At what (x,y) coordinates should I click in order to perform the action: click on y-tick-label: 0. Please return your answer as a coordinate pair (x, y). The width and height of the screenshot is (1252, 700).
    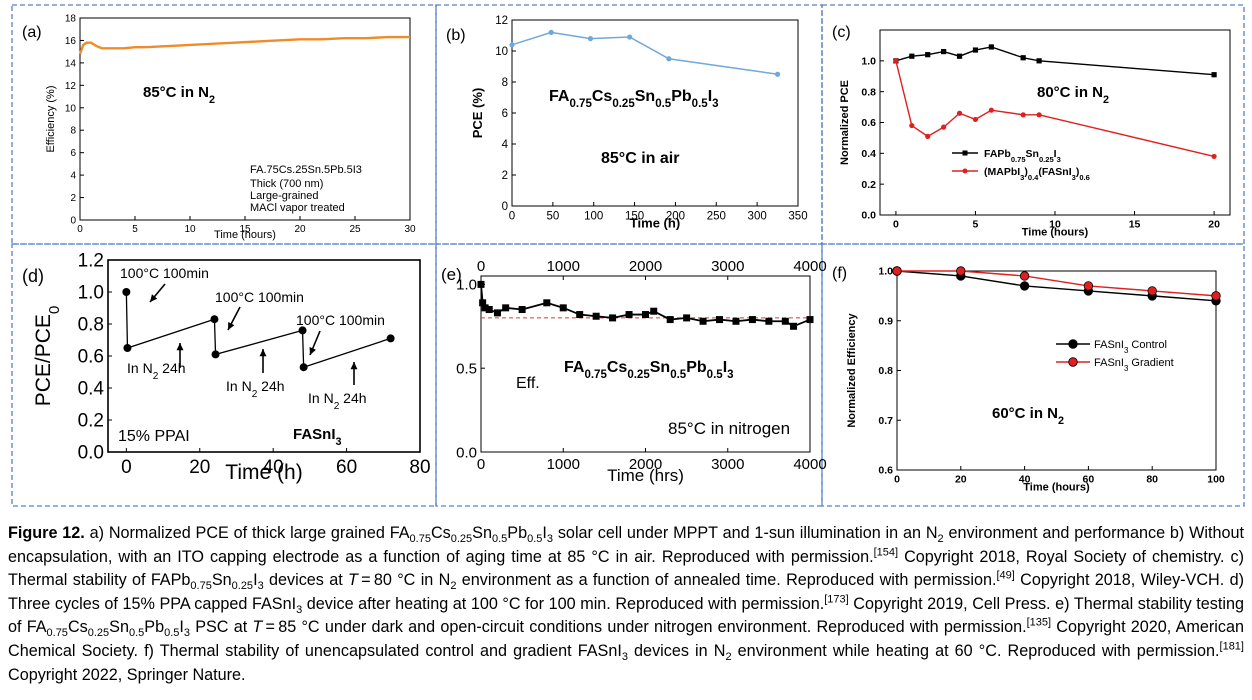
    Looking at the image, I should click on (505, 207).